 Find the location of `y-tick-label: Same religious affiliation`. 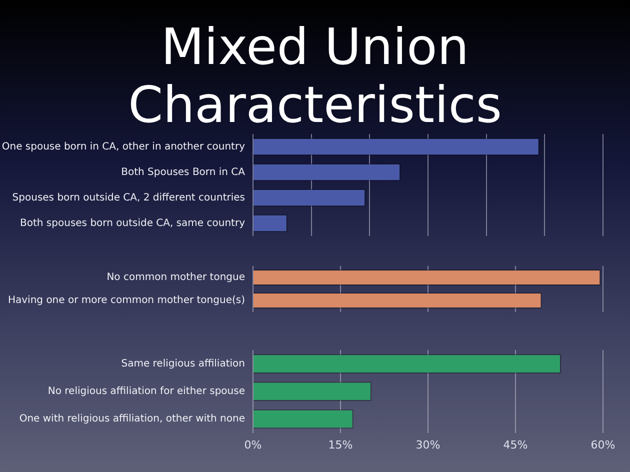

y-tick-label: Same religious affiliation is located at coordinates (183, 364).